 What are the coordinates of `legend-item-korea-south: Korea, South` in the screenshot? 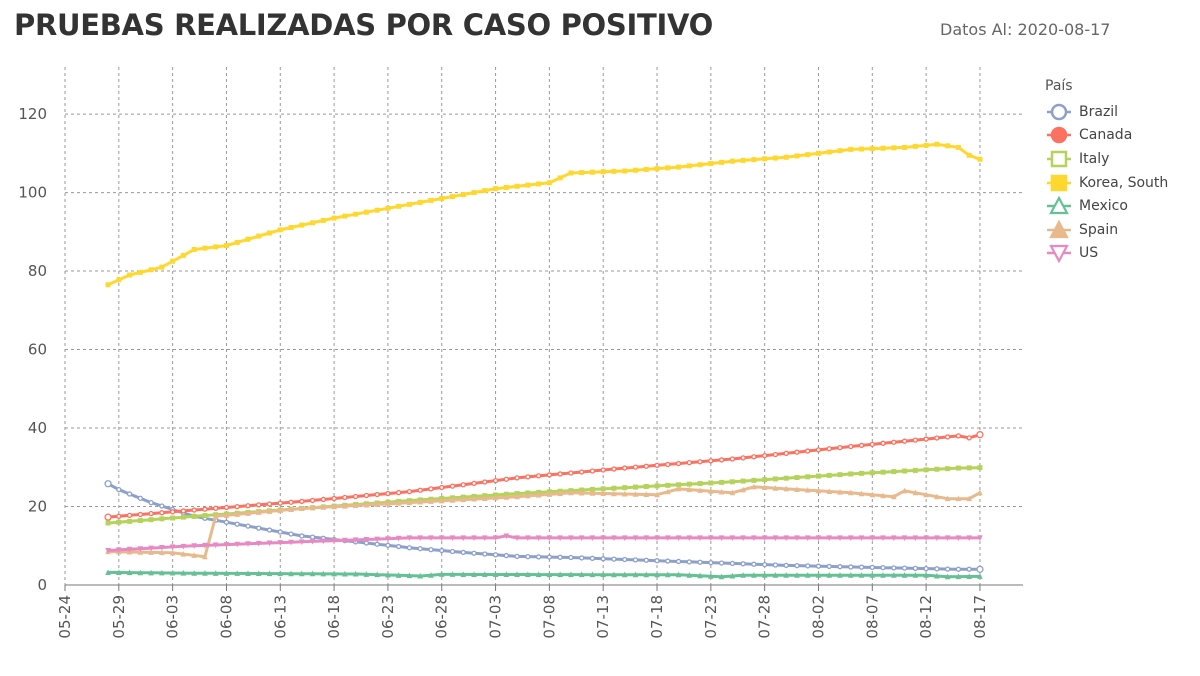 It's located at (1106, 183).